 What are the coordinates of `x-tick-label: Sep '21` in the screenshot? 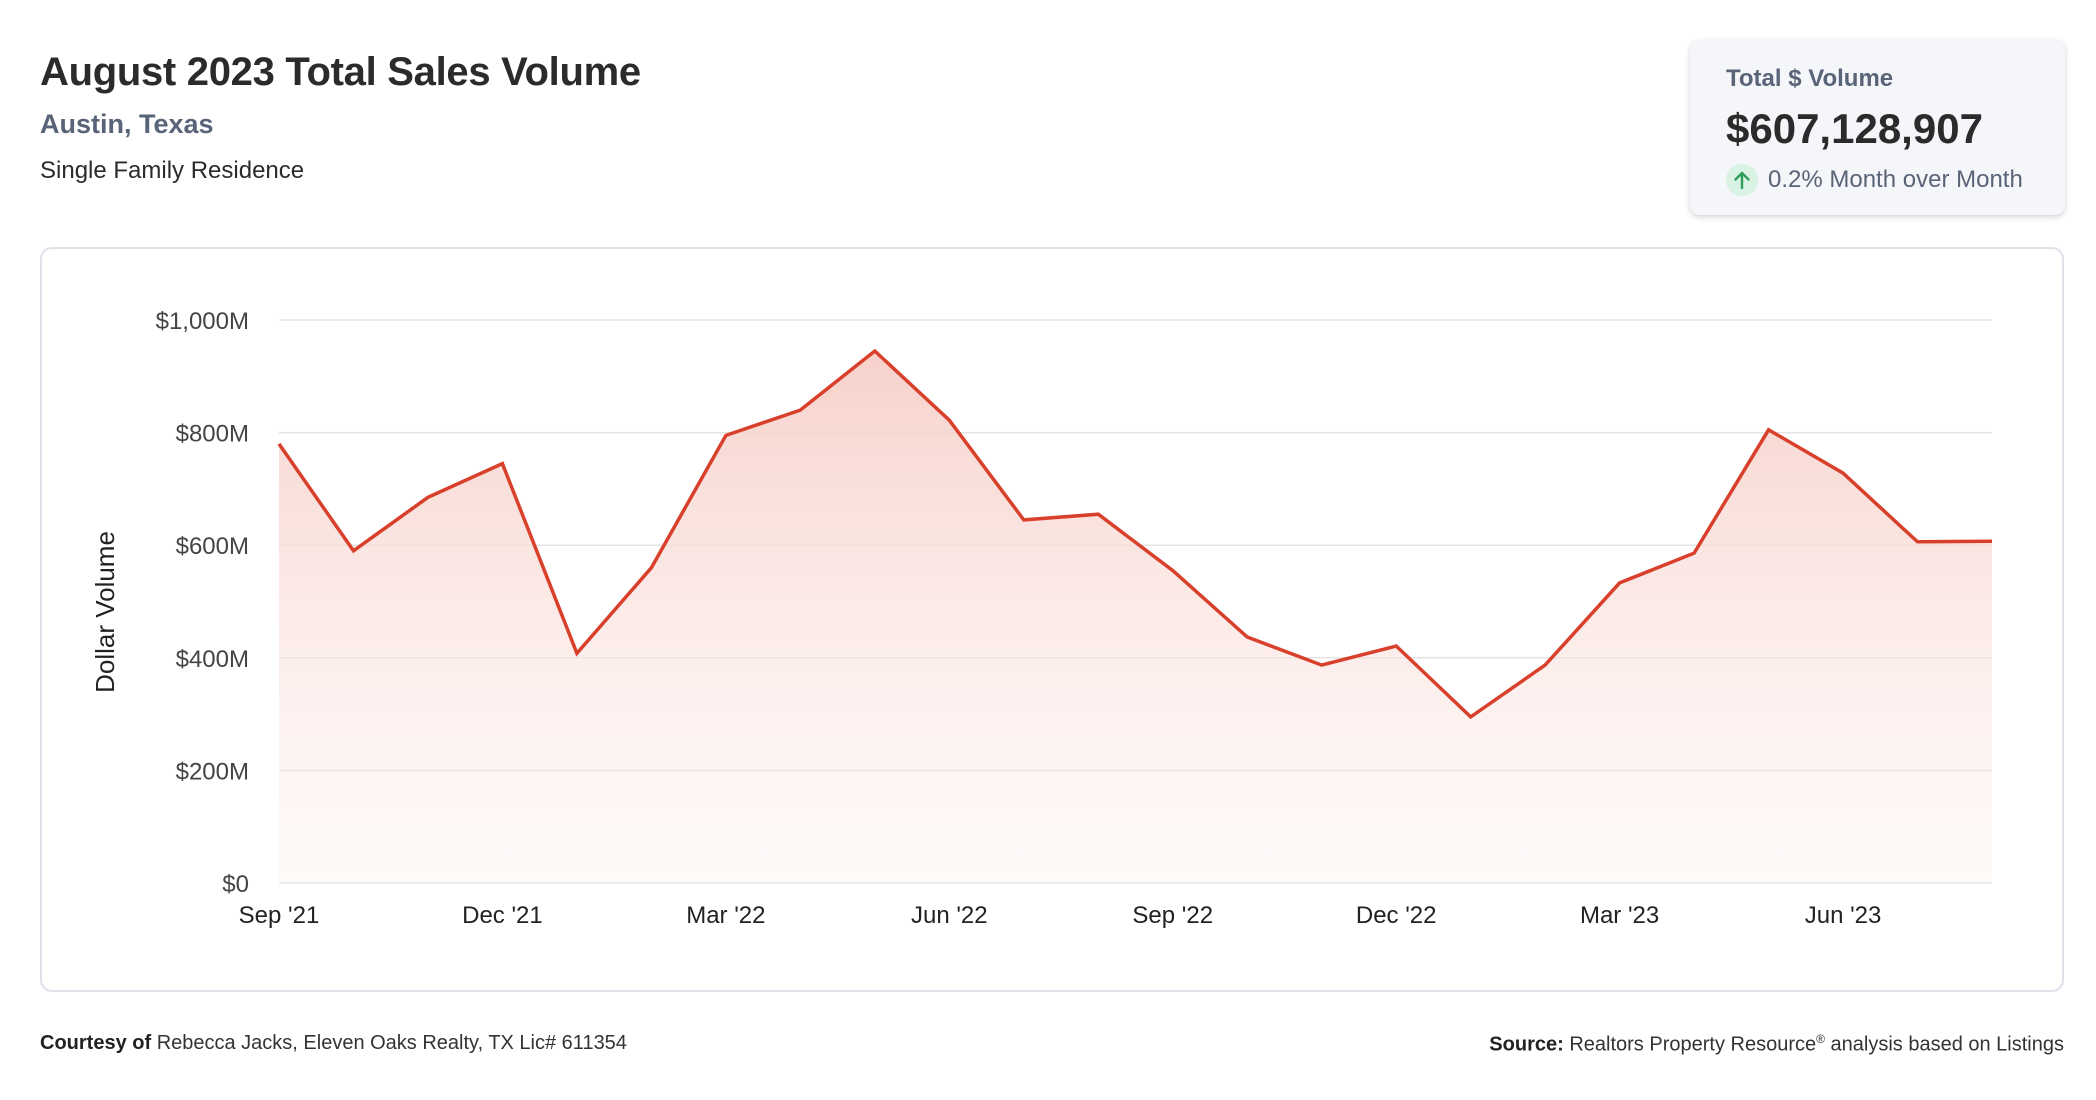 It's located at (279, 915).